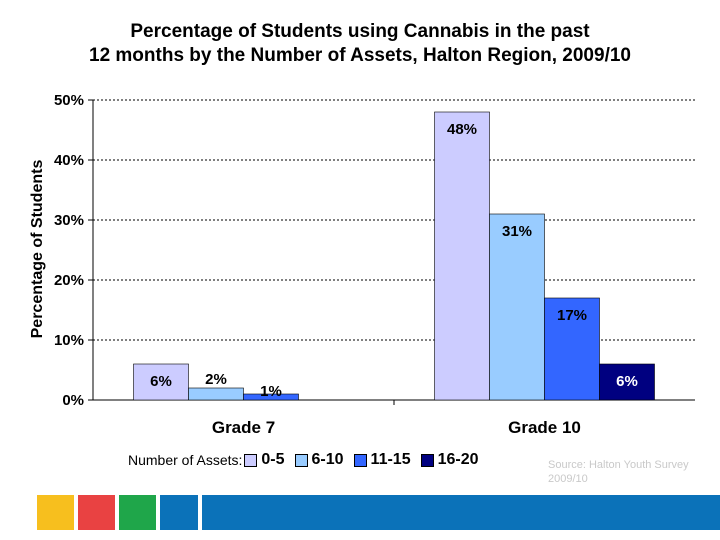 This screenshot has width=720, height=540. What do you see at coordinates (216, 379) in the screenshot?
I see `data-label: 2%` at bounding box center [216, 379].